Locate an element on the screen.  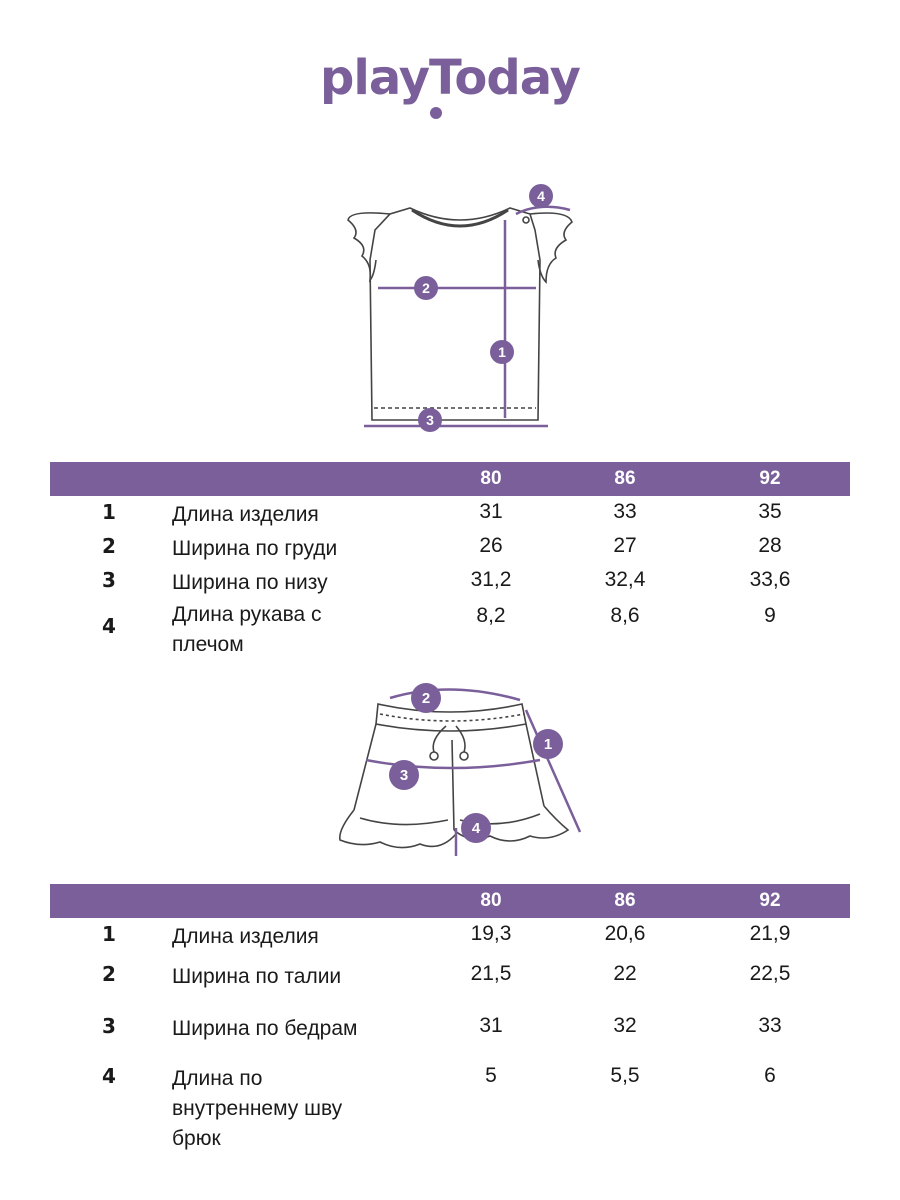
brand-logo: playToday is located at coordinates (450, 78).